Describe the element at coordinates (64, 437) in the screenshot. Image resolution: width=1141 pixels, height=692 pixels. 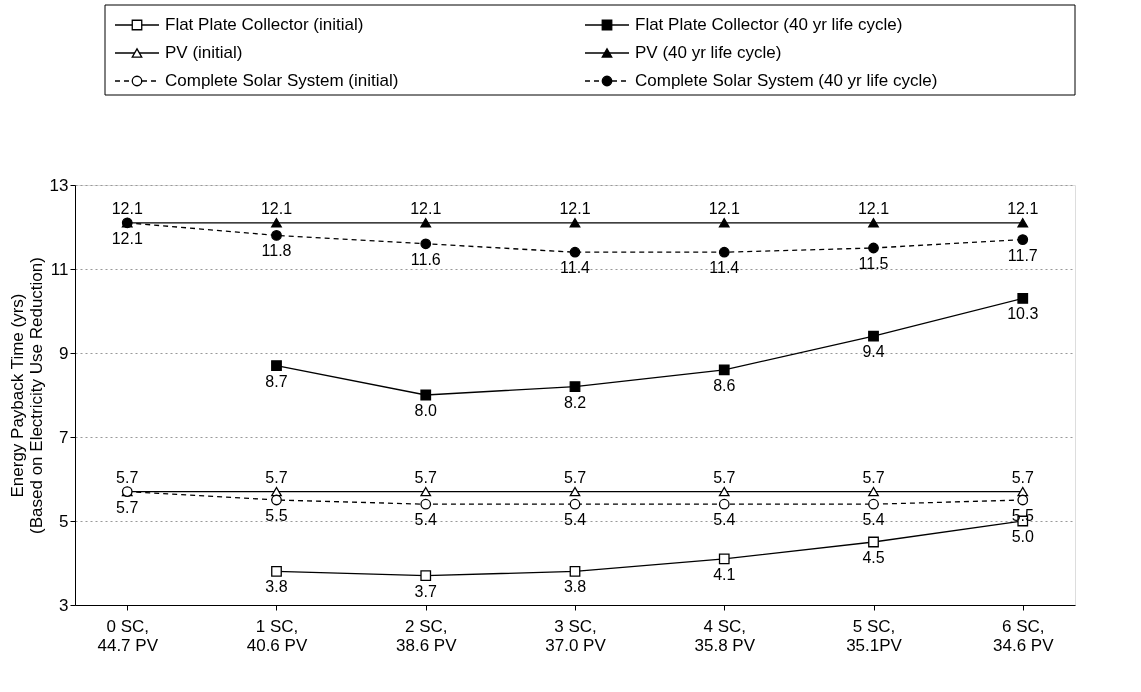
I see `y-tick-label: 7` at that location.